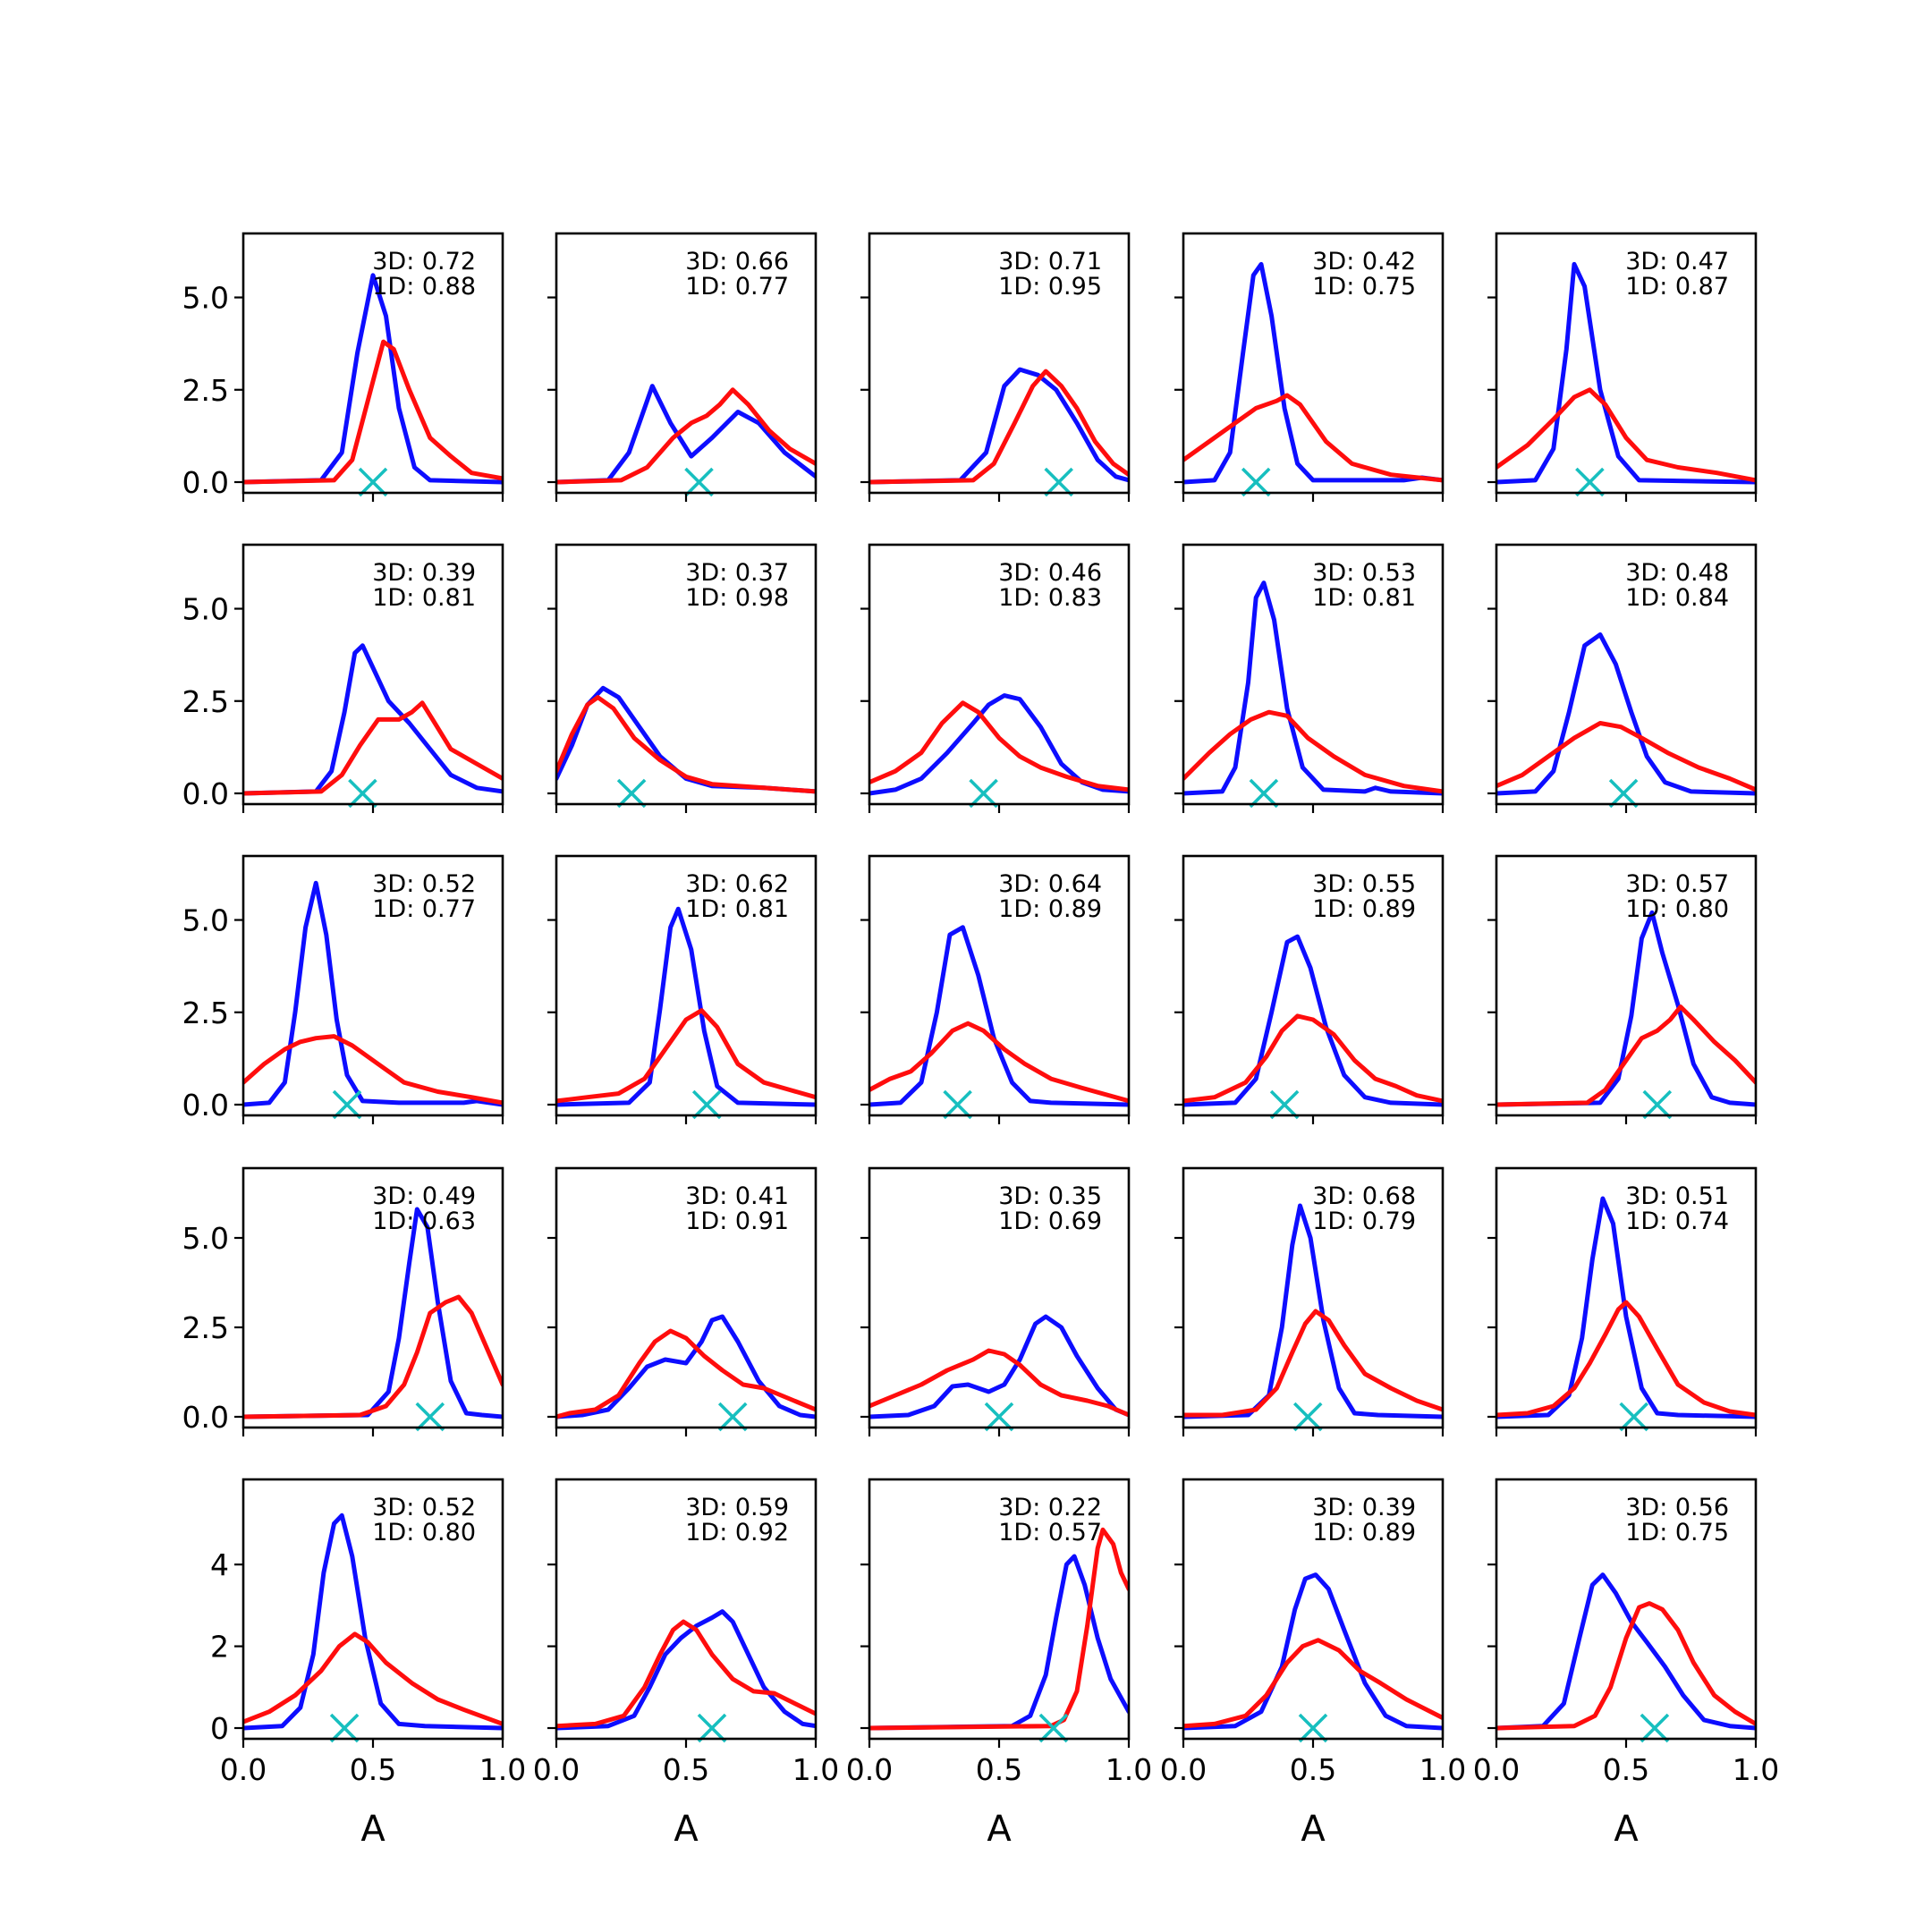 The height and width of the screenshot is (1932, 1932). I want to click on annotation-3d: 3D: 0.66, so click(737, 261).